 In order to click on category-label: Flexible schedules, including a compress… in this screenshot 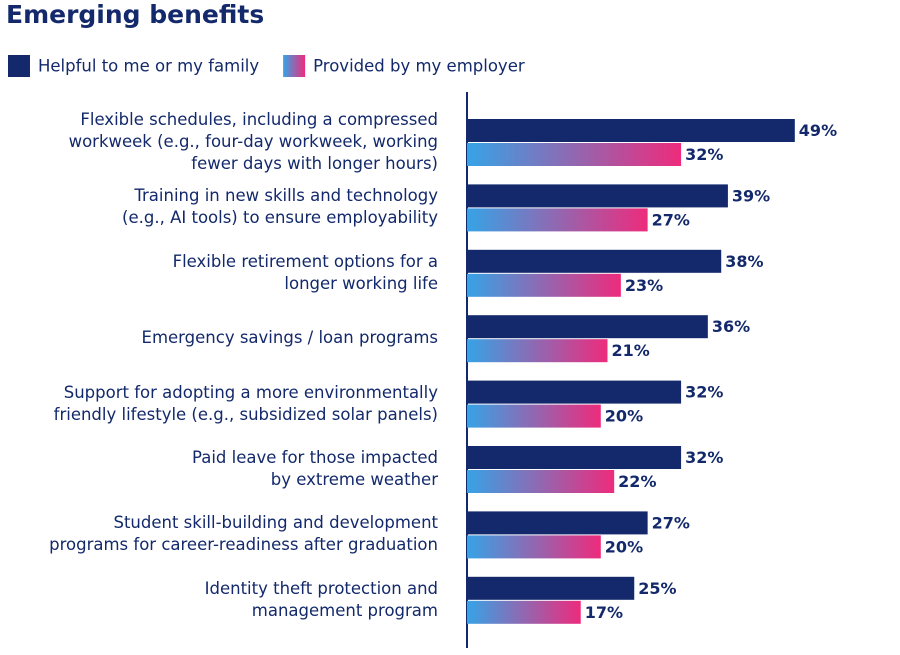, I will do `click(253, 141)`.